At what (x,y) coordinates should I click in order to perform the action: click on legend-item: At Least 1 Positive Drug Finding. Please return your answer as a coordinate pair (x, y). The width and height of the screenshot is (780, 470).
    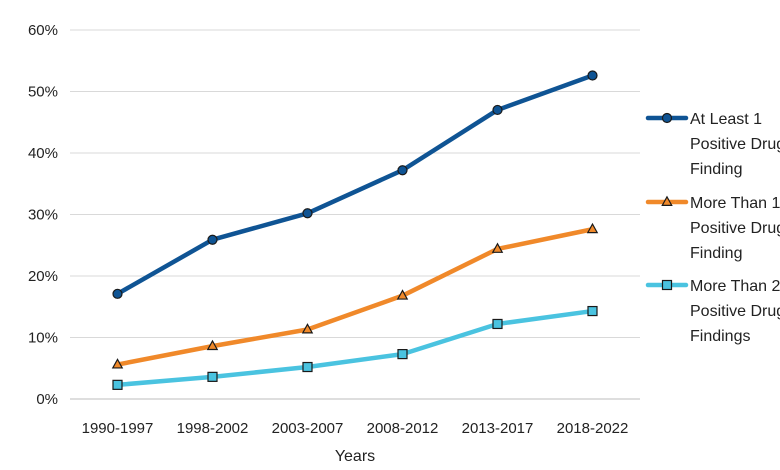
    Looking at the image, I should click on (712, 144).